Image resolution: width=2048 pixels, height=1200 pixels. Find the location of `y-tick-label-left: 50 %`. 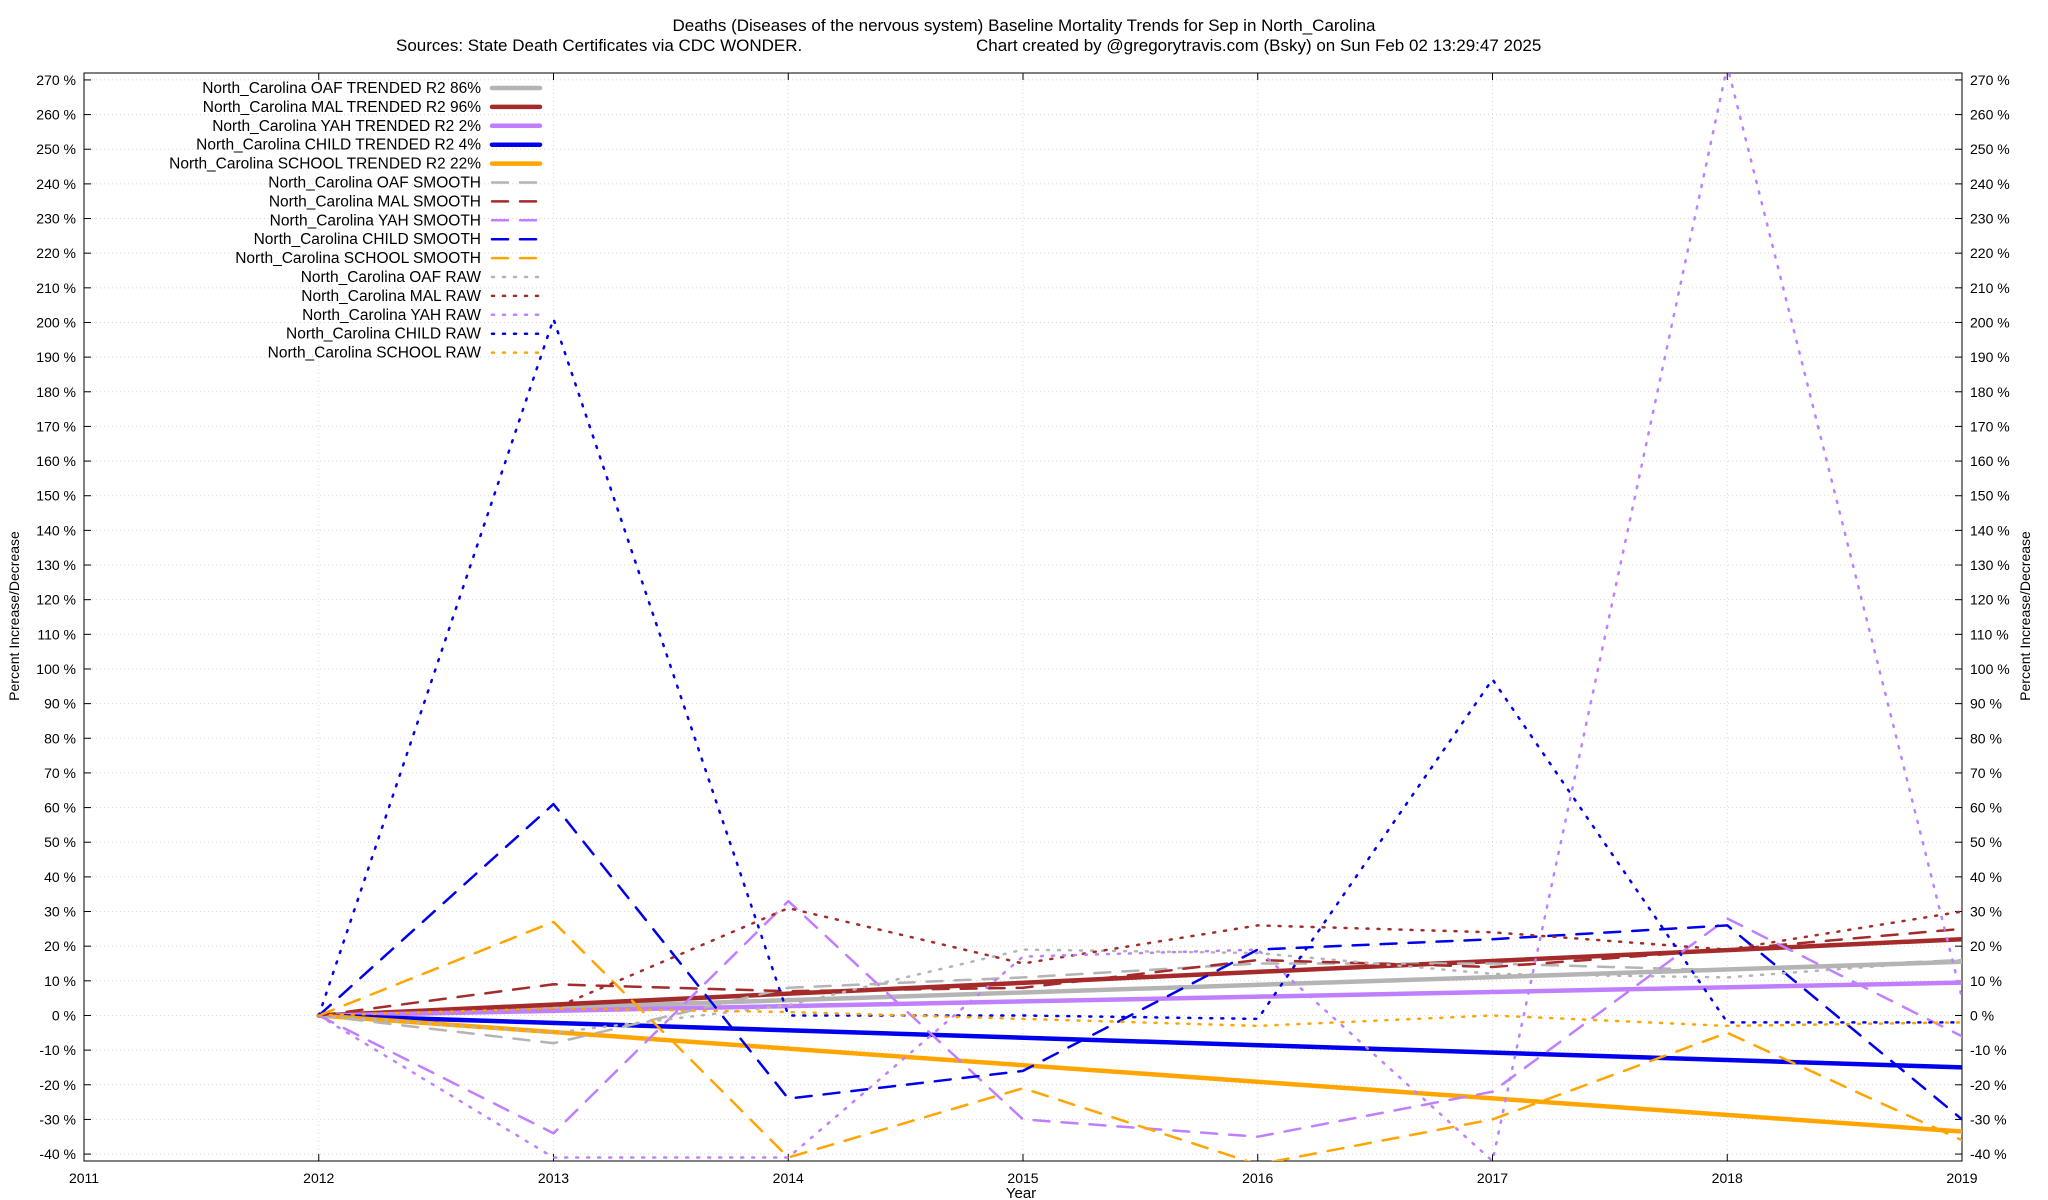

y-tick-label-left: 50 % is located at coordinates (60, 842).